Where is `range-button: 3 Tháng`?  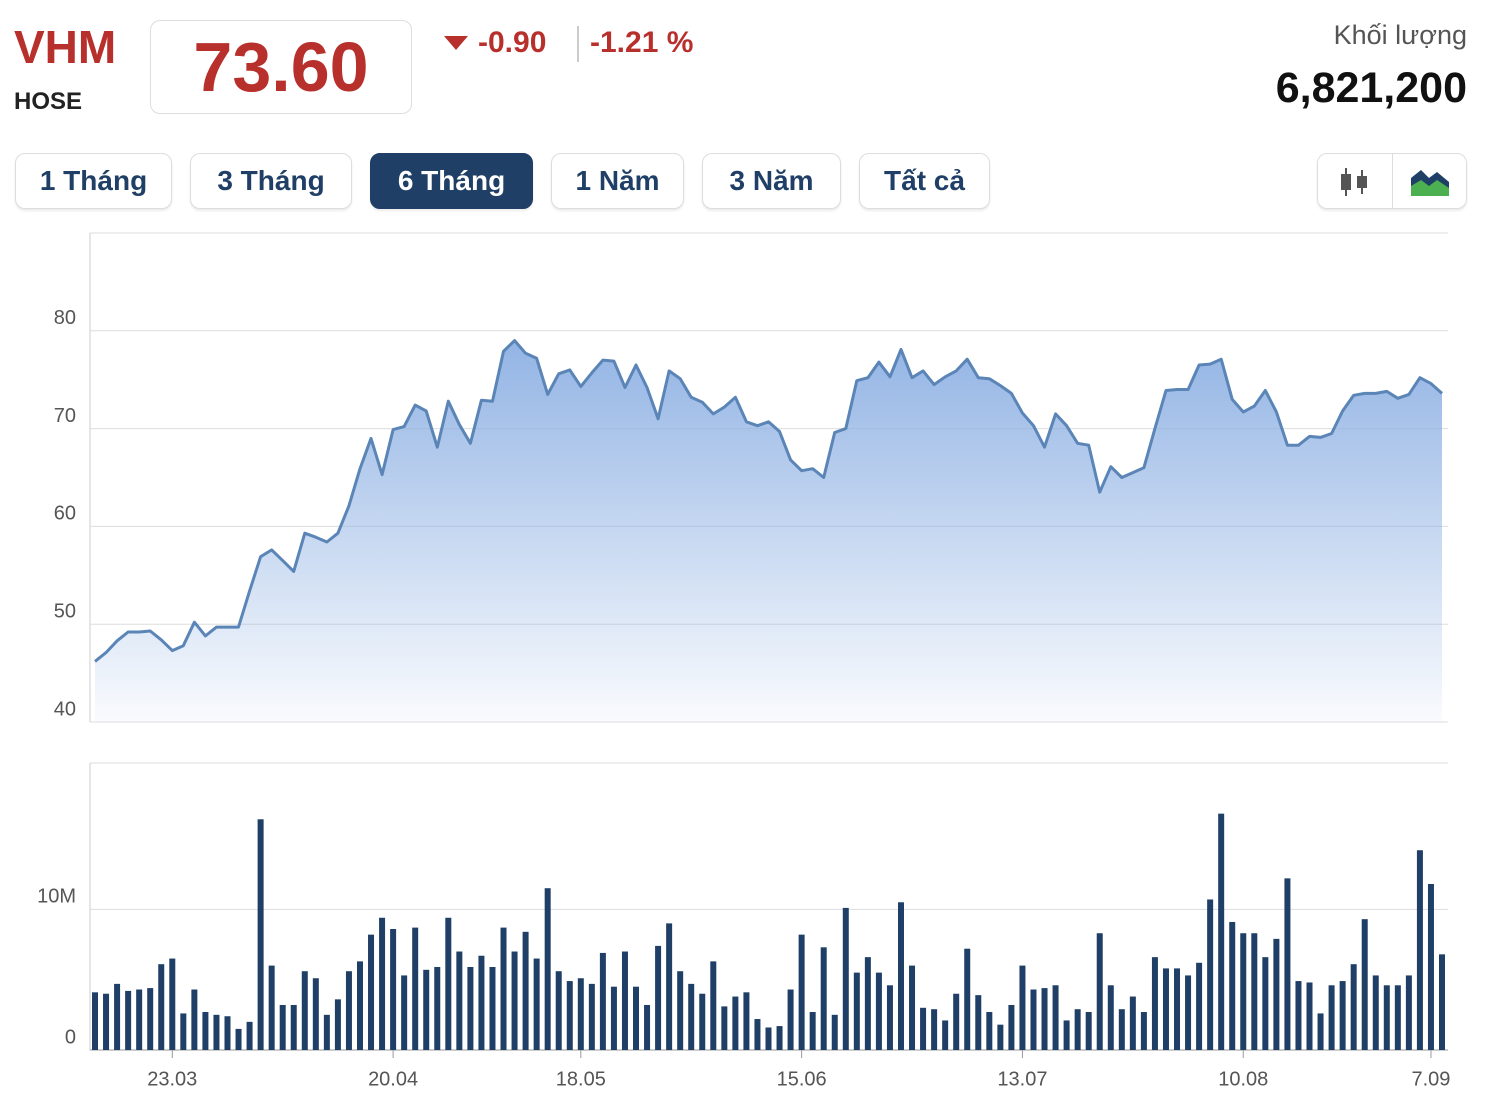
range-button: 3 Tháng is located at coordinates (271, 181).